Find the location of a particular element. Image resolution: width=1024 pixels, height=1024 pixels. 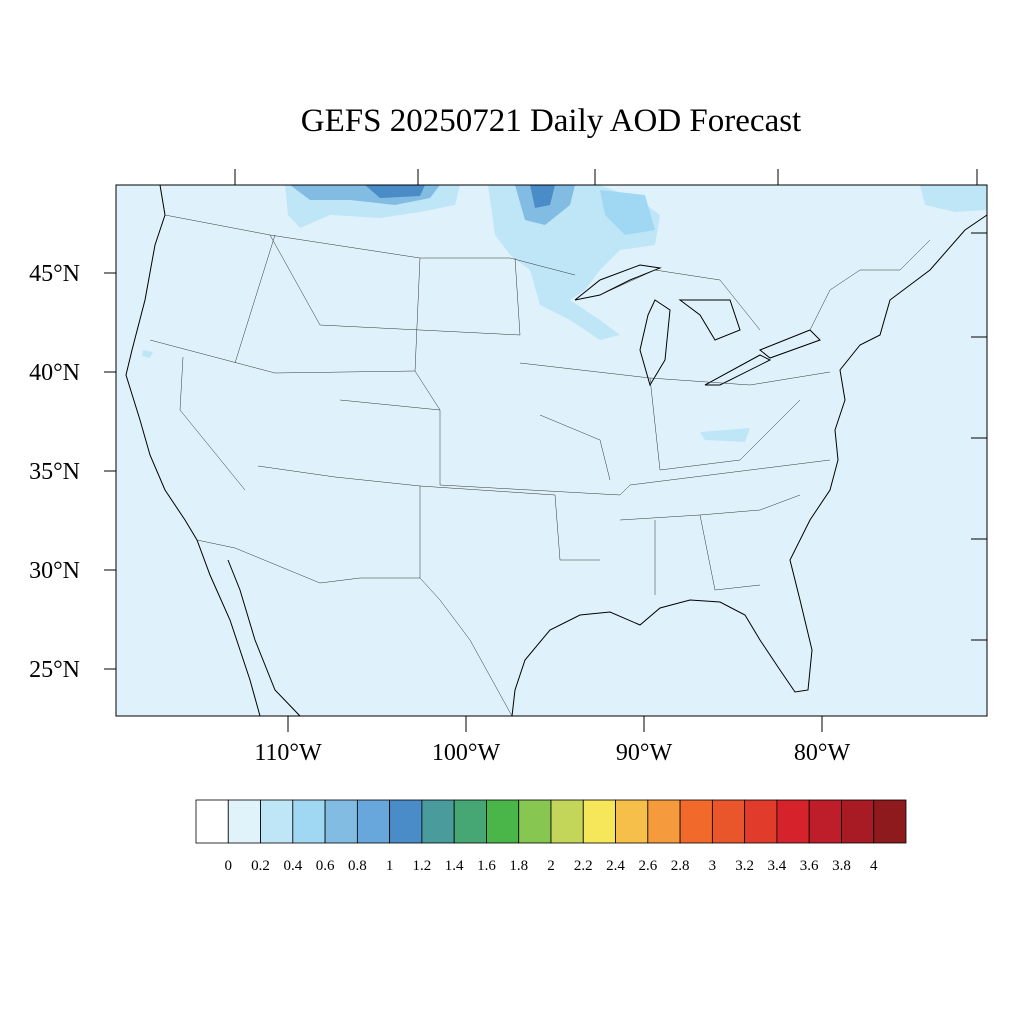

lat-label: 35°N is located at coordinates (54, 472).